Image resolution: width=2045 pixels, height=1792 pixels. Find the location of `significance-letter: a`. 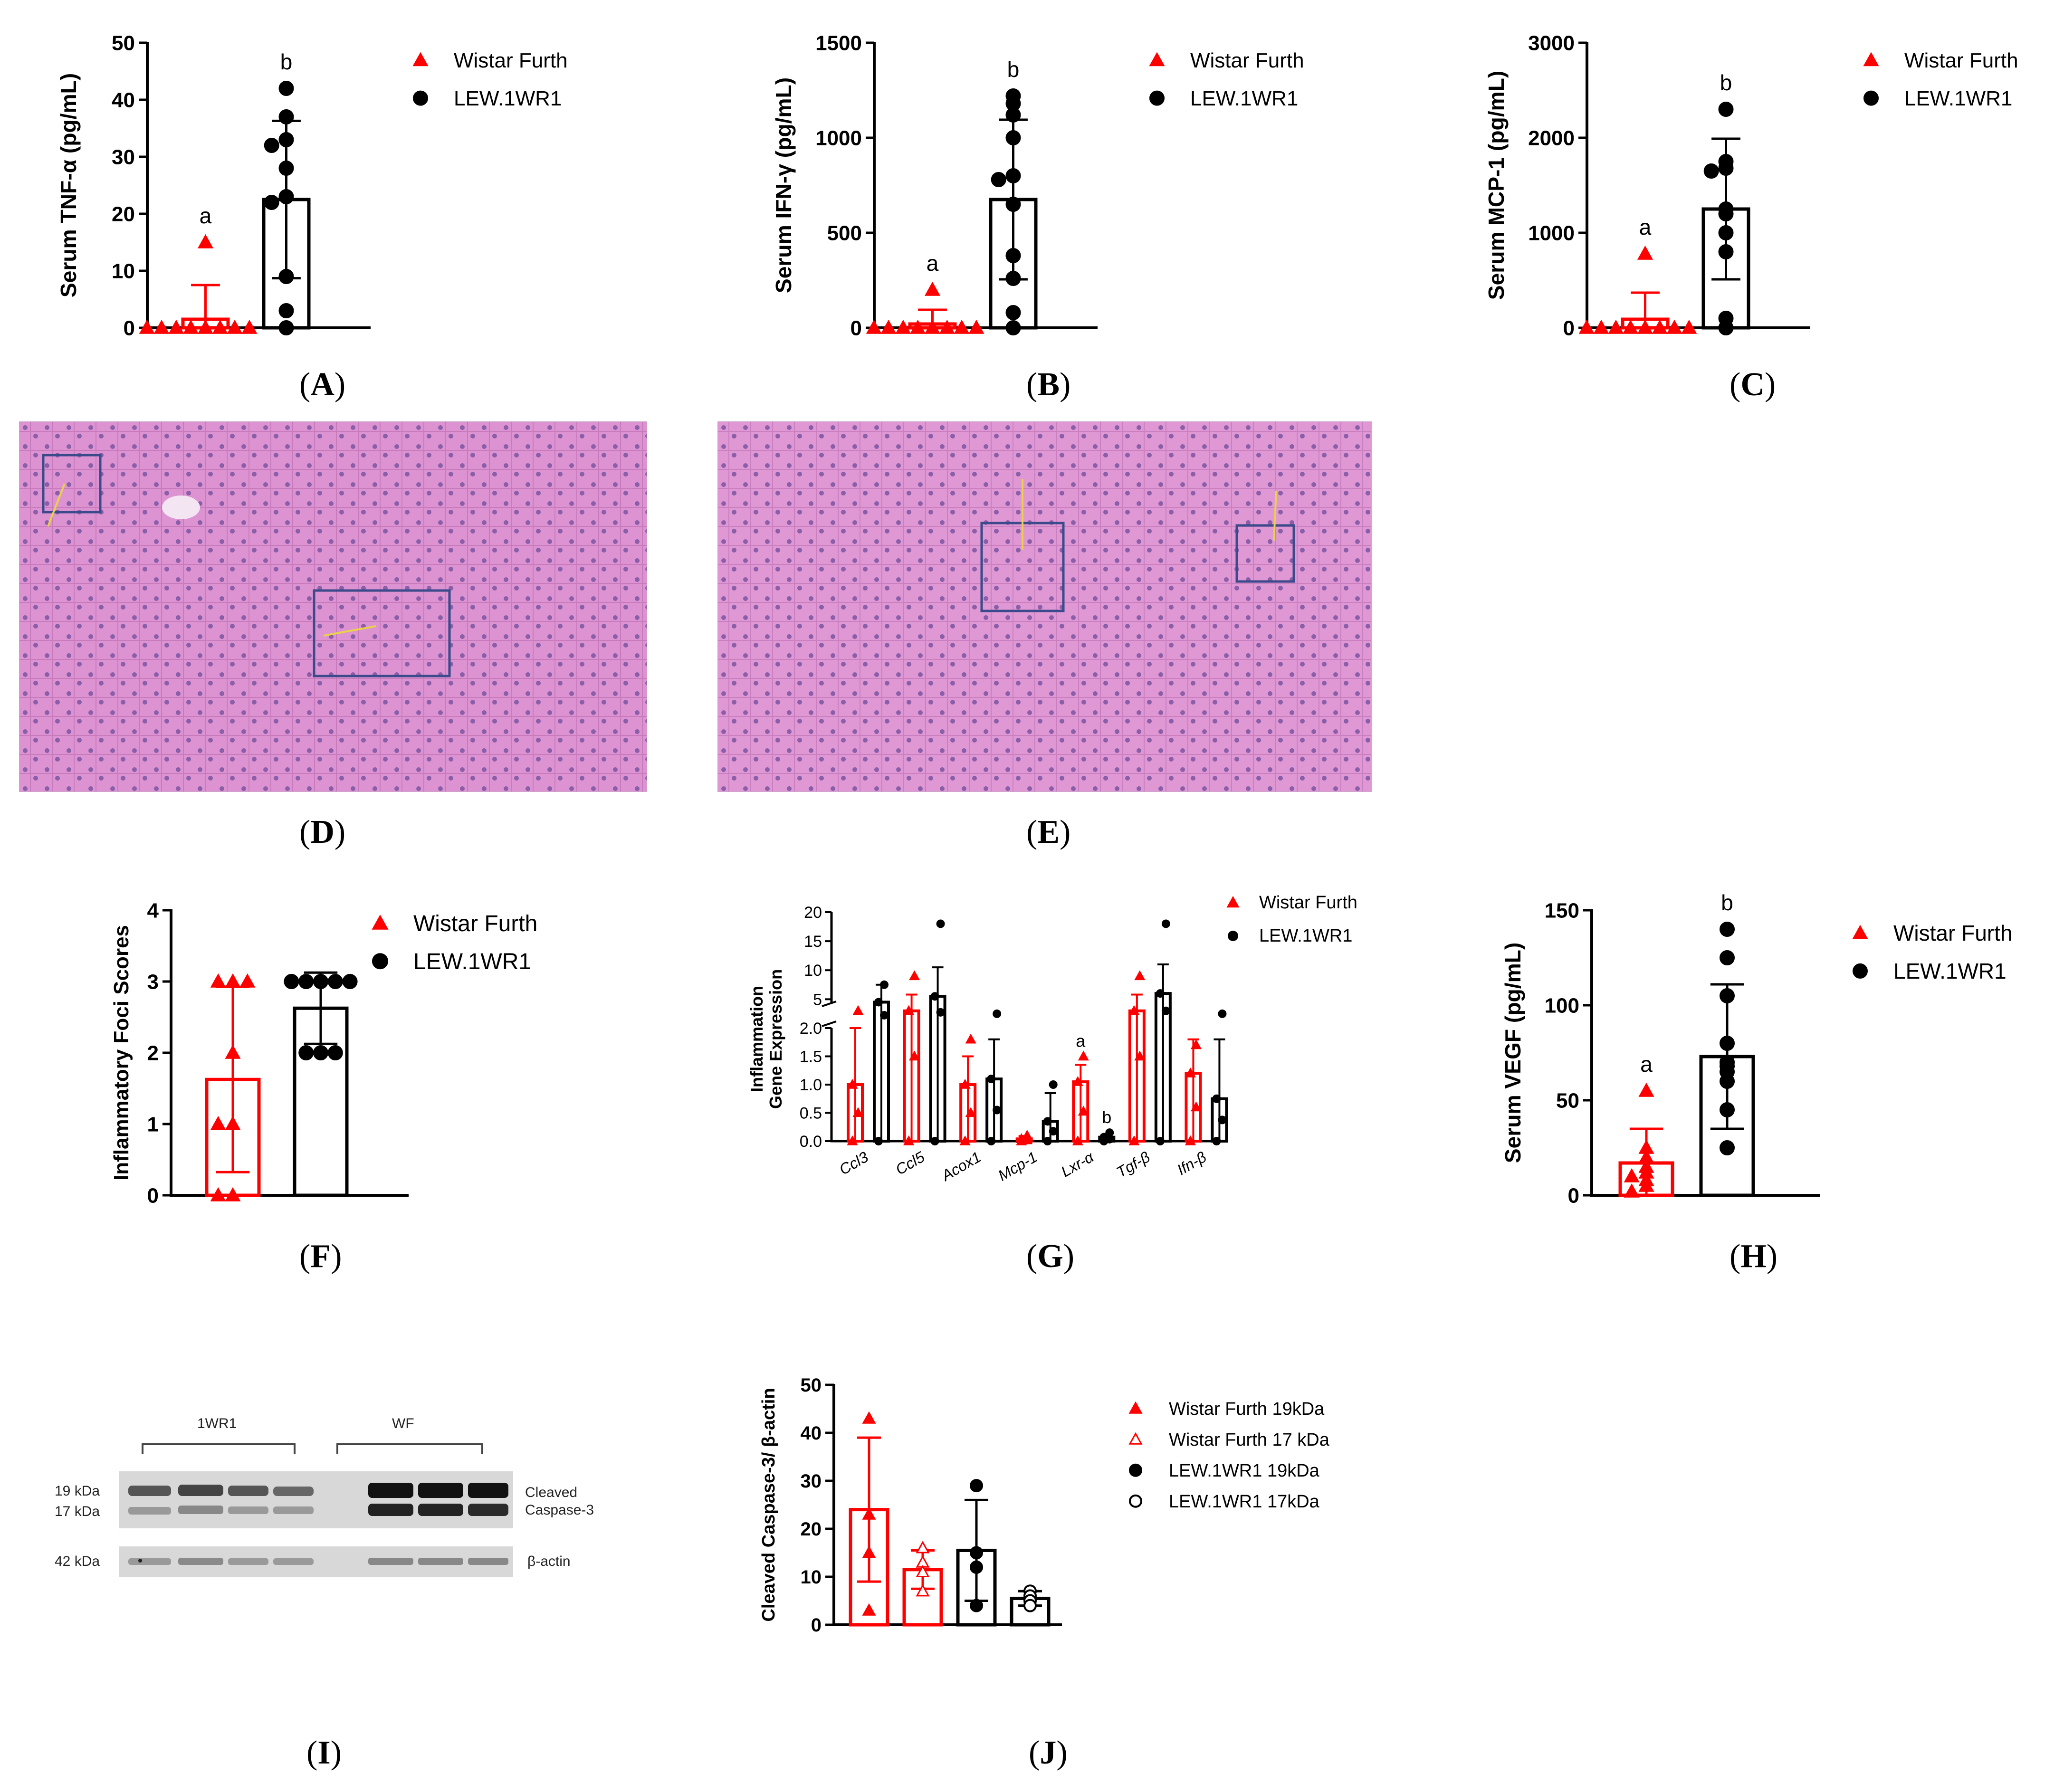

significance-letter: a is located at coordinates (1081, 1041).